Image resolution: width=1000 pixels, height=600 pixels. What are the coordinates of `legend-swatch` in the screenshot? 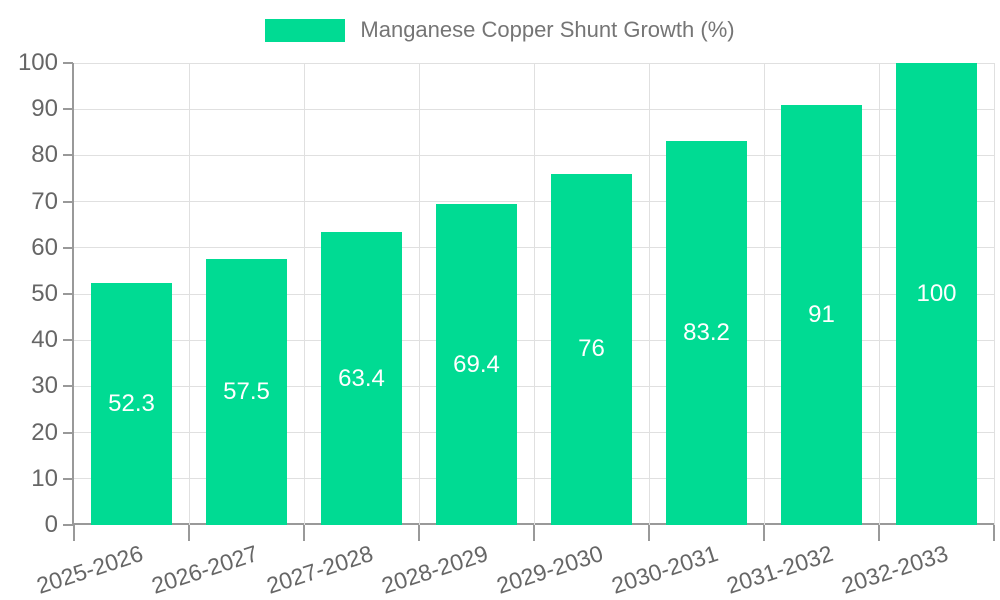 It's located at (305, 30).